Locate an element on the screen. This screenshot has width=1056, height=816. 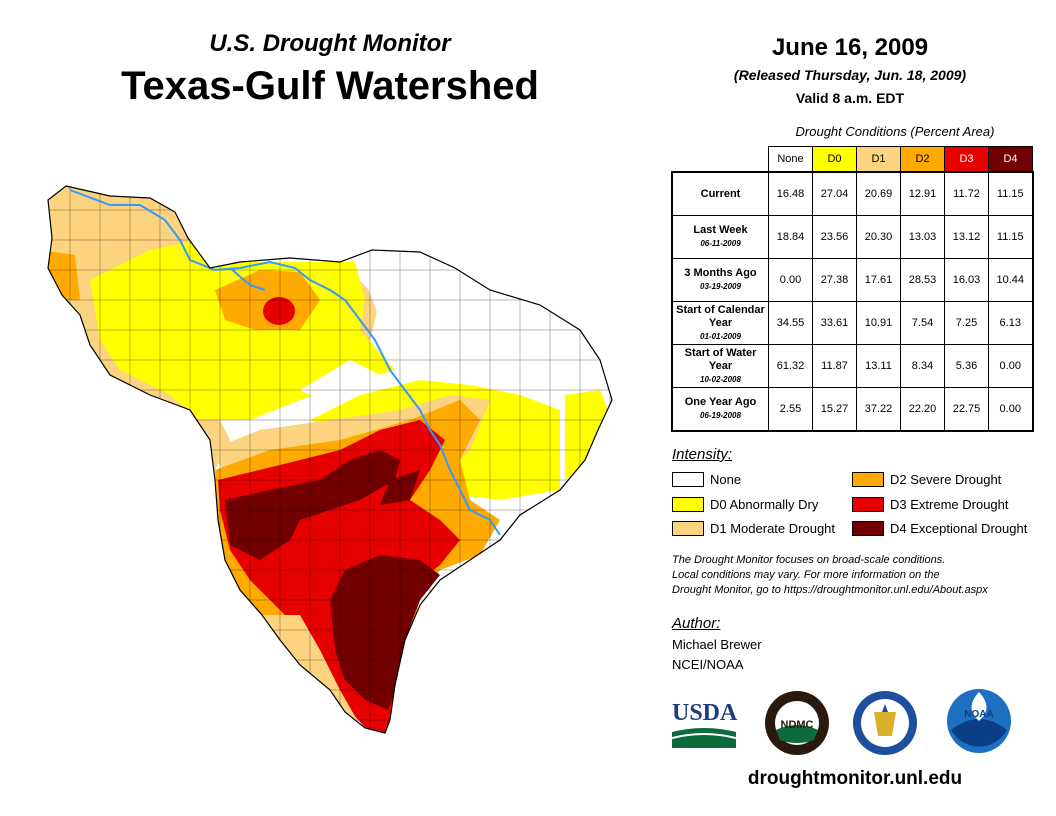
table-cell: 13.03 is located at coordinates (922, 237).